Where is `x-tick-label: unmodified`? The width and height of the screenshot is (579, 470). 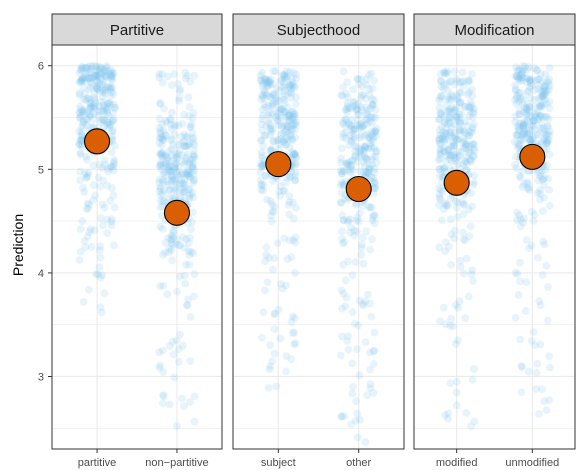
x-tick-label: unmodified is located at coordinates (532, 463).